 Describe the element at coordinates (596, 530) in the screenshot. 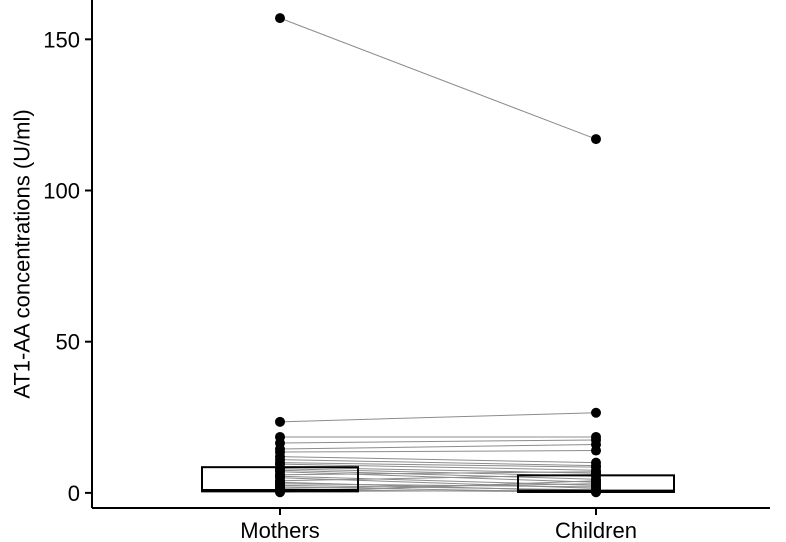

I see `x-tick-label: Children` at that location.